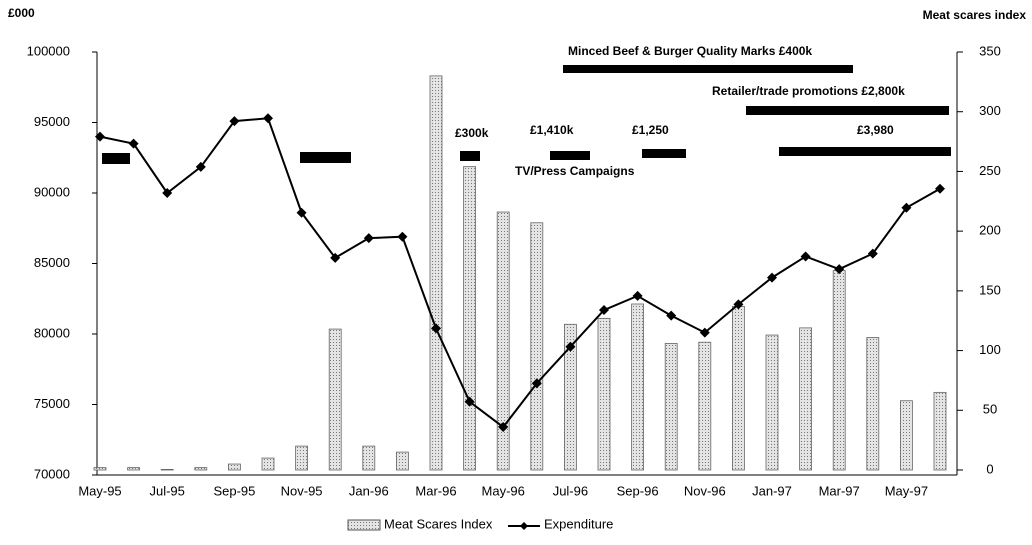  I want to click on x-tick-label: Jul-95, so click(166, 490).